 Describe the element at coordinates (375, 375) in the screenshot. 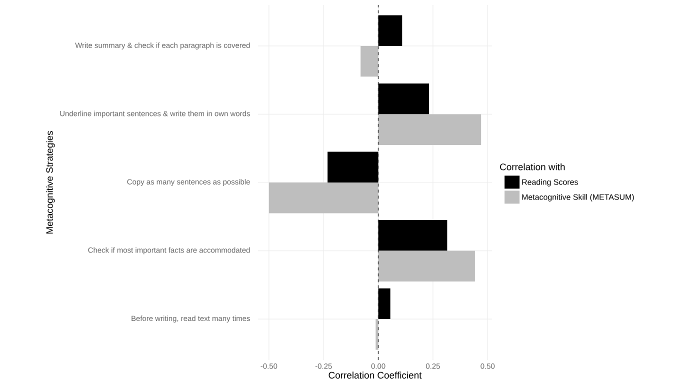

I see `x-axis-title: Correlation Coefficient` at that location.